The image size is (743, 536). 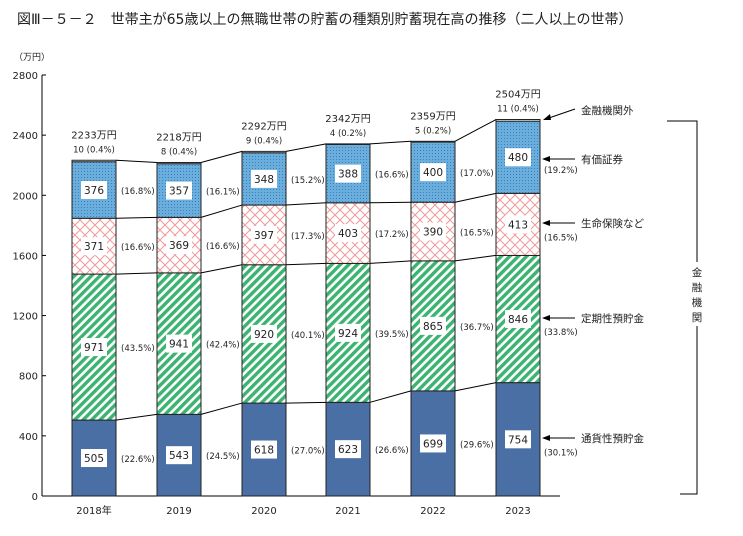 I want to click on x-tick-label: 2020, so click(x=263, y=511).